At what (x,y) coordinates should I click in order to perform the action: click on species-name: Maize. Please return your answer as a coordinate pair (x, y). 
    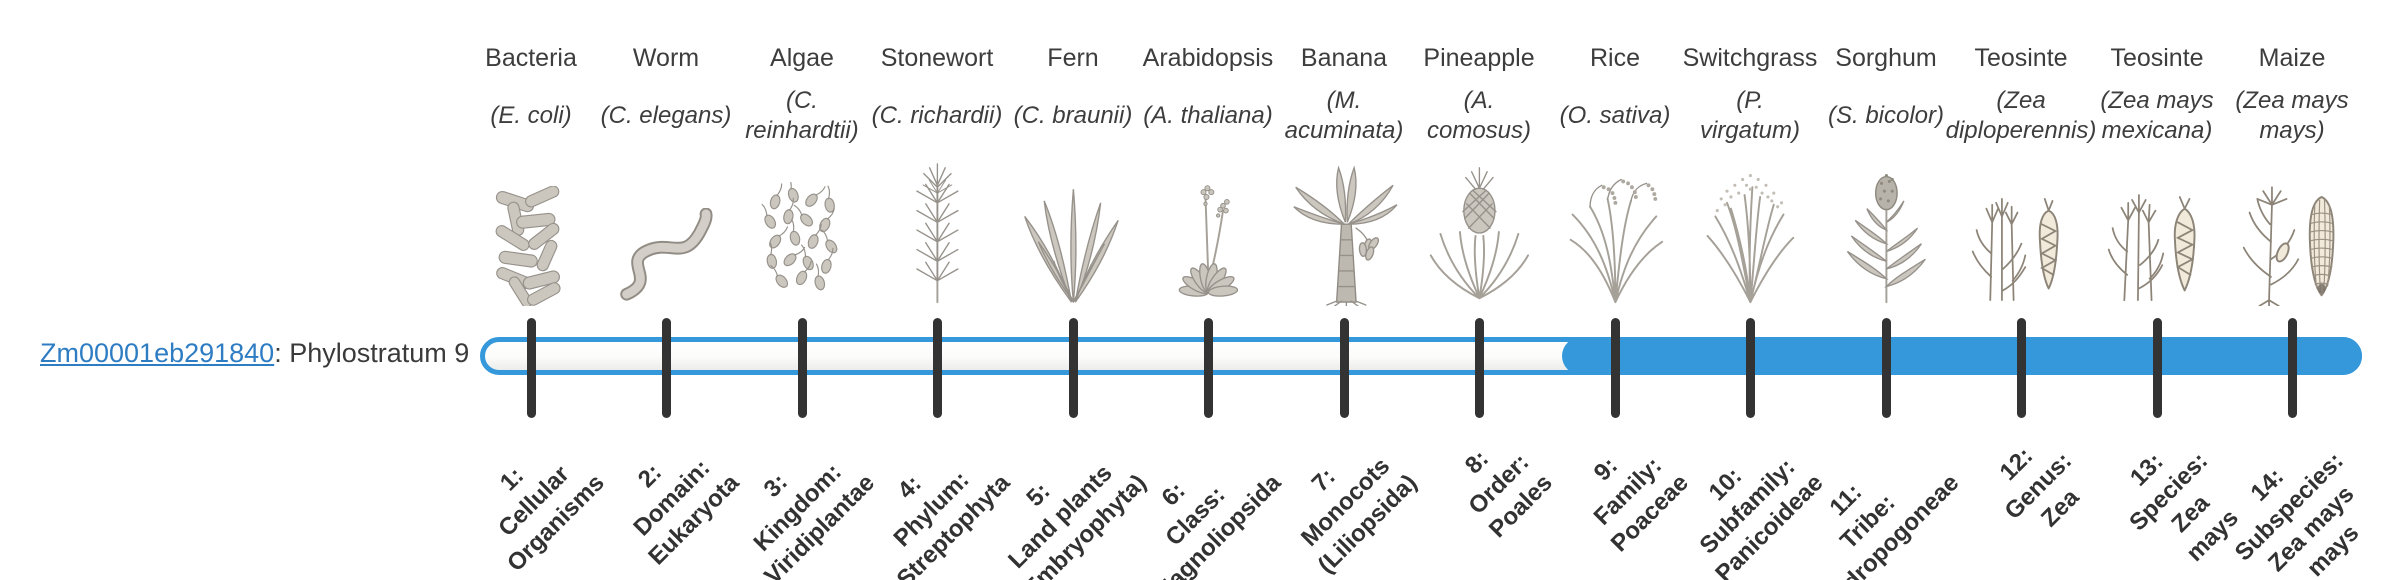
    Looking at the image, I should click on (2292, 58).